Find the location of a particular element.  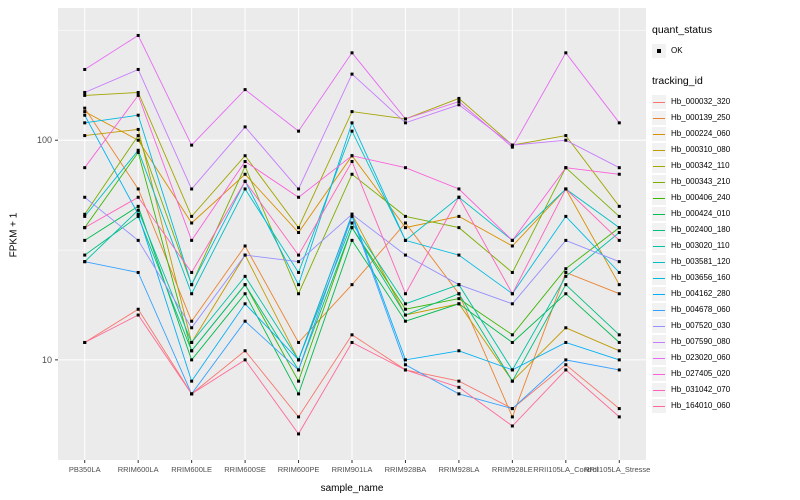

legend-item-tracking-id: Hb_003020_110 is located at coordinates (725, 246).